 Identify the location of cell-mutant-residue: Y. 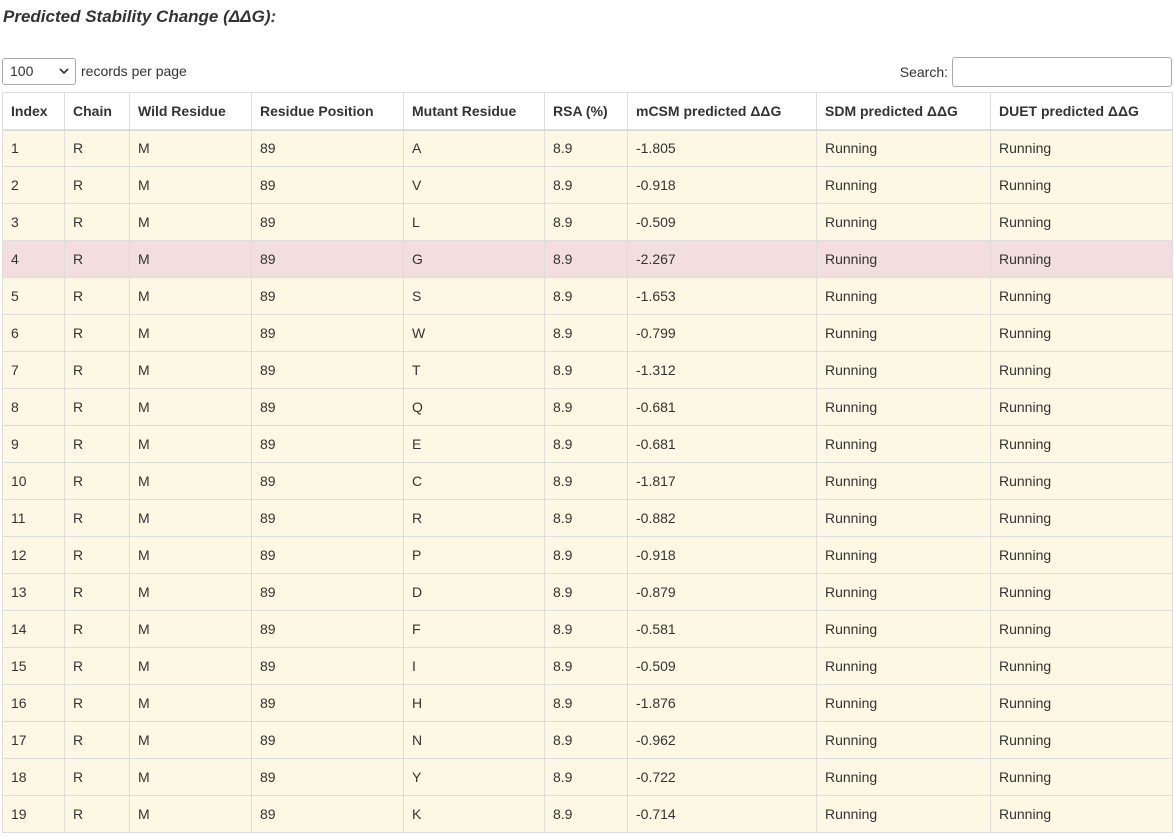
(474, 777).